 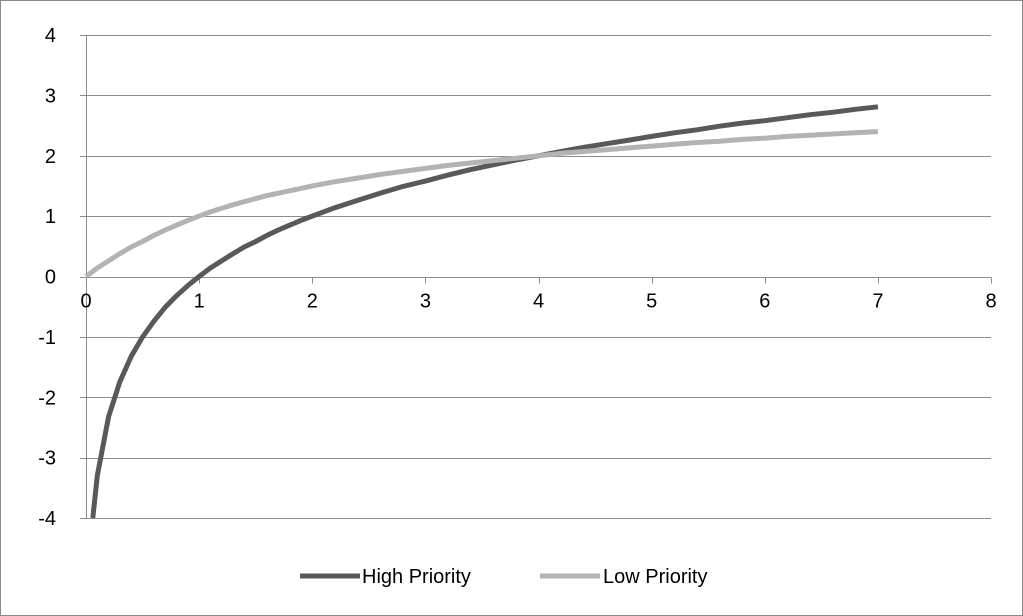 What do you see at coordinates (50, 96) in the screenshot?
I see `y-tick-label: 3` at bounding box center [50, 96].